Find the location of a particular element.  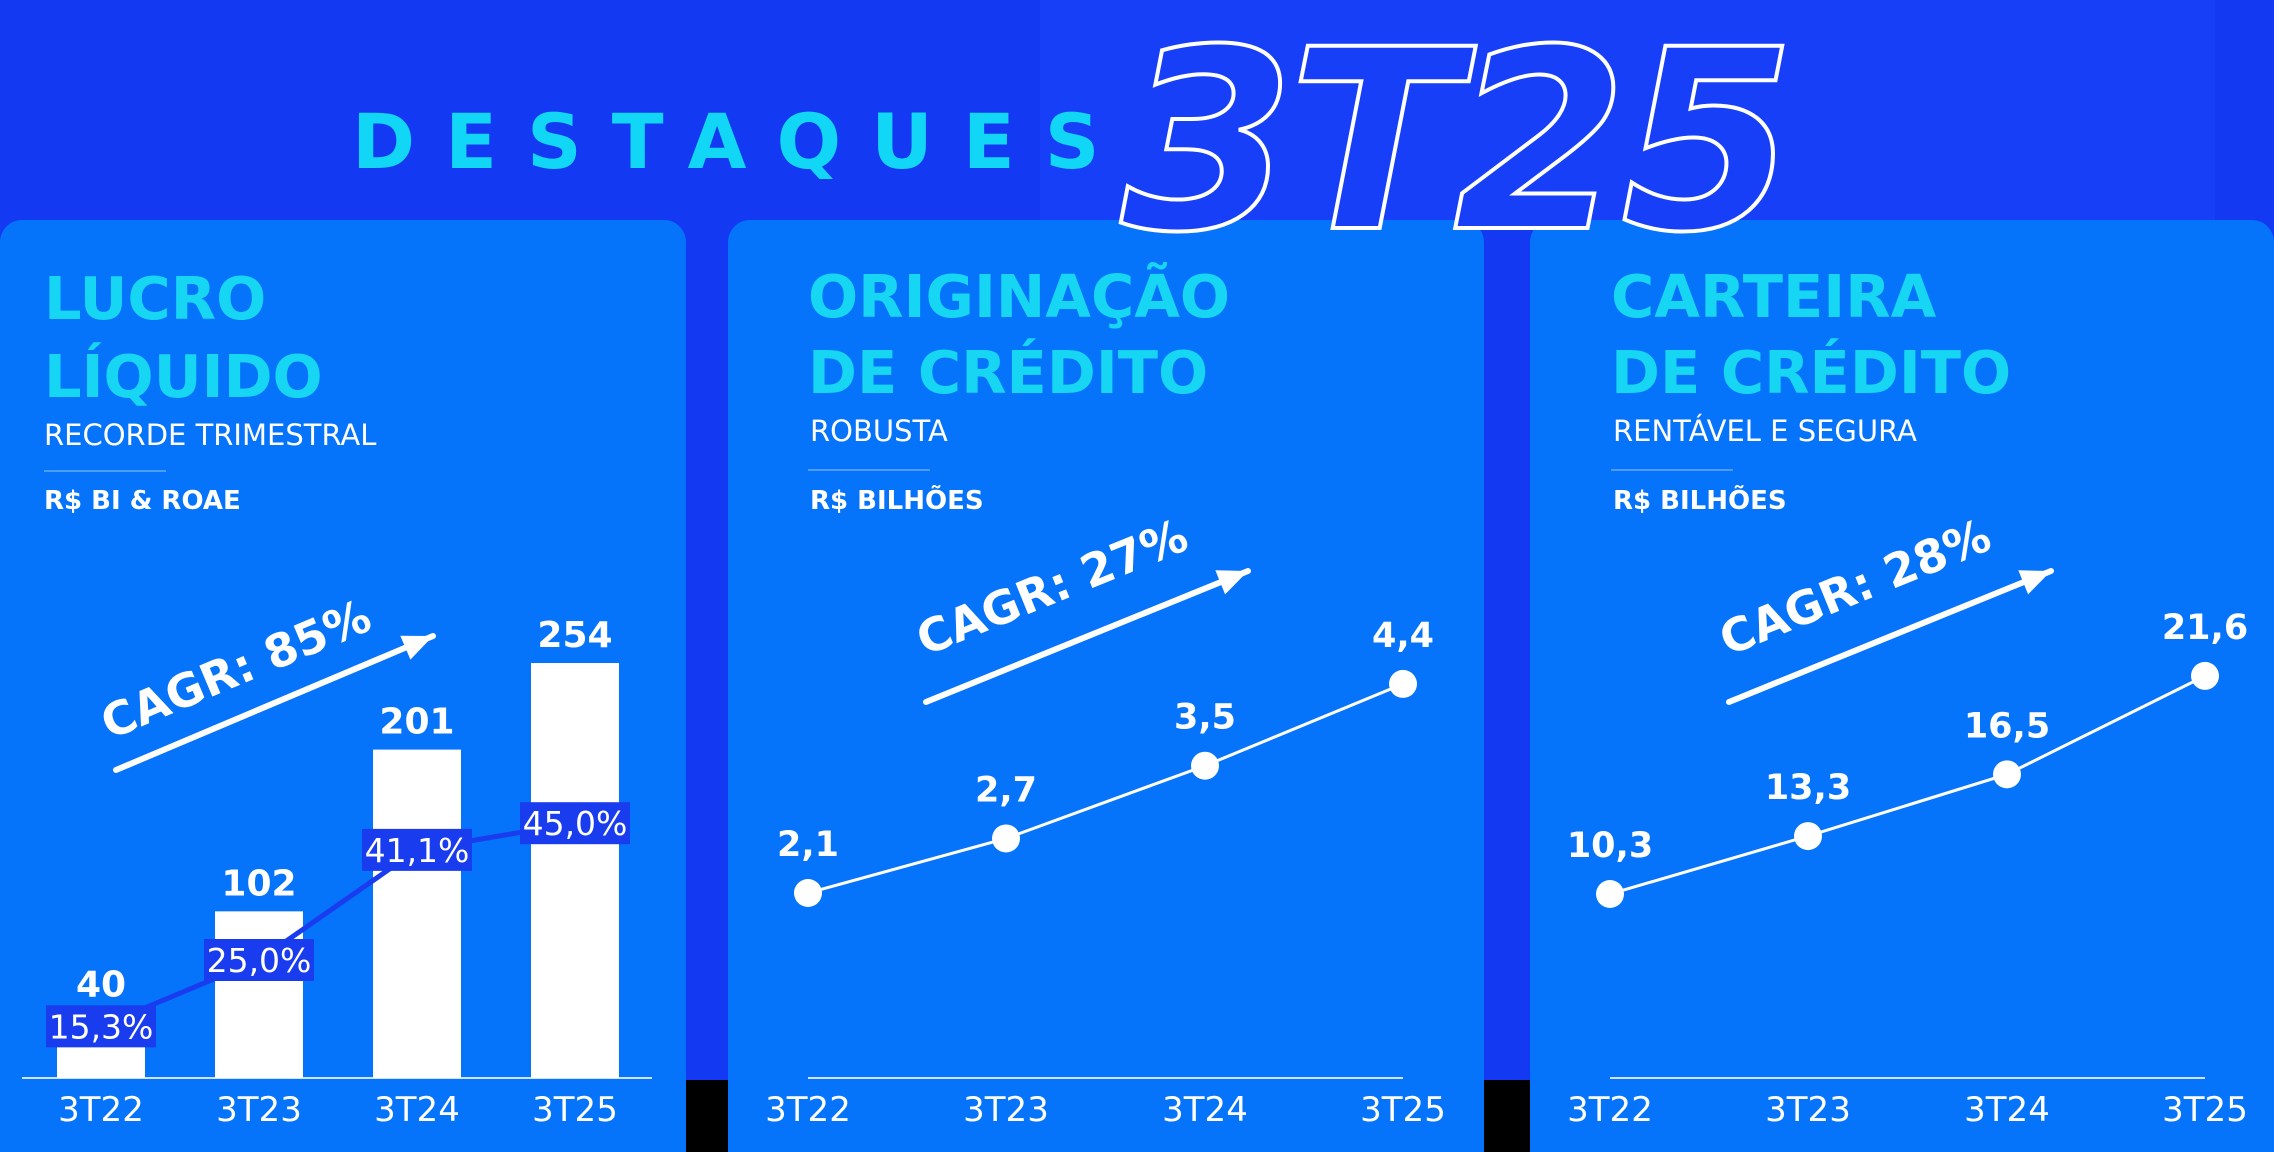

cagr-label: CAGR: 85% is located at coordinates (235, 669).